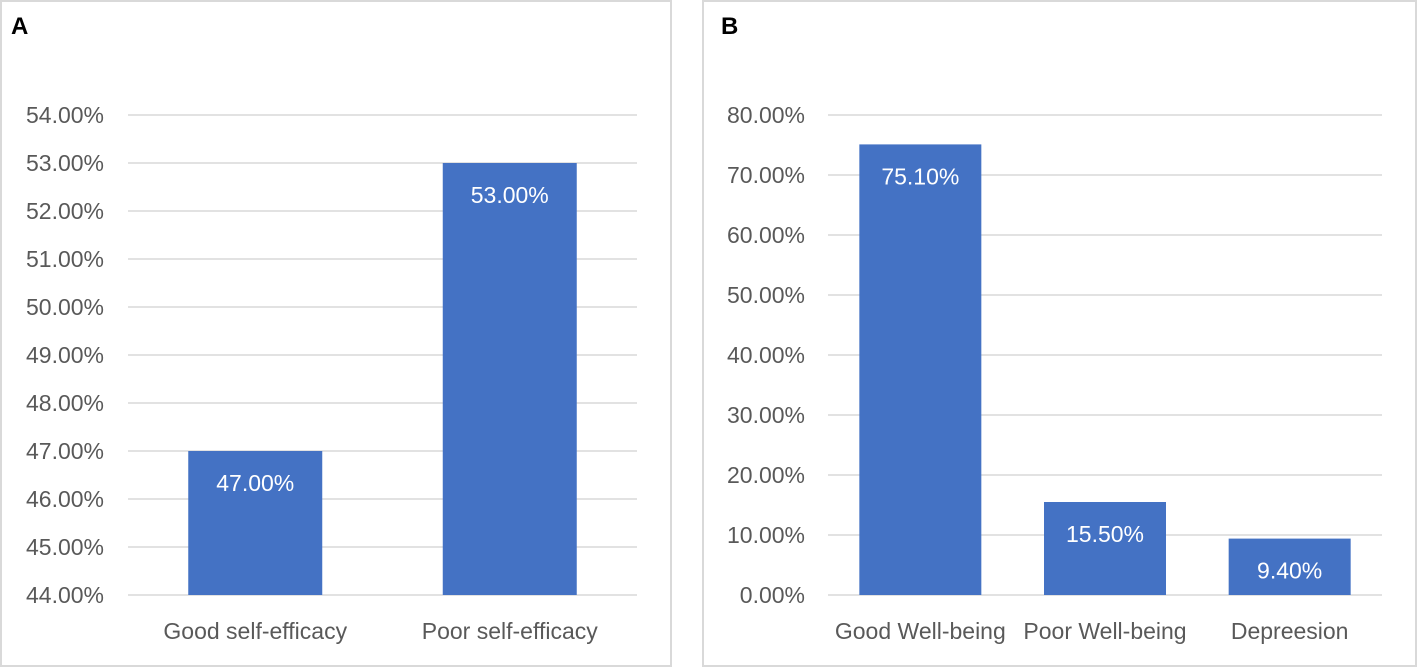  I want to click on panel-a-category-labels: Good self-efficacy Poor self-efficacy, so click(380, 631).